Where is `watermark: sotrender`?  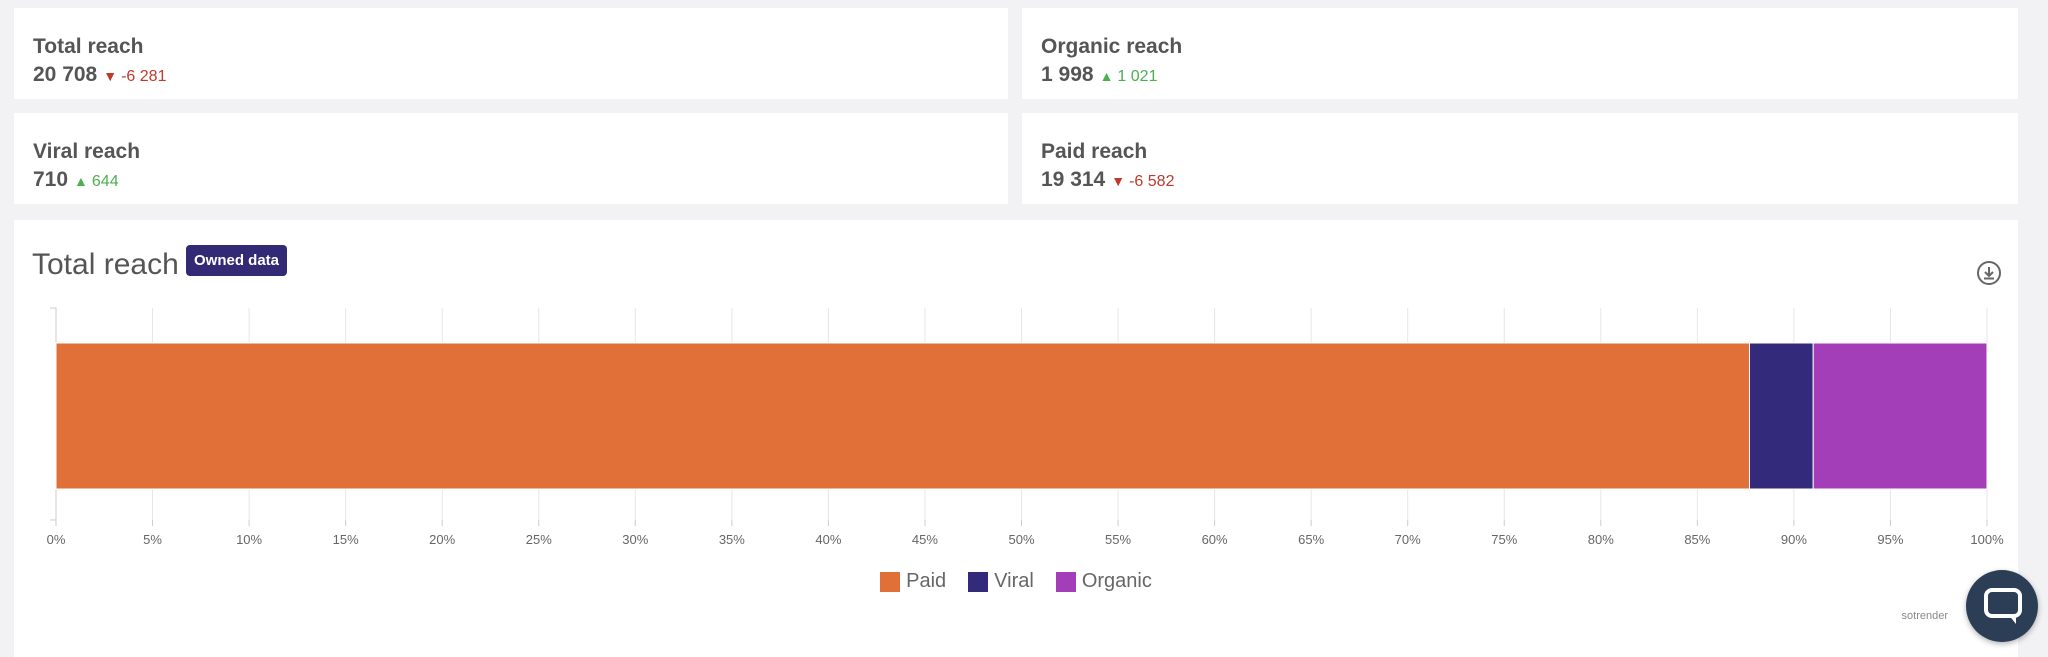 watermark: sotrender is located at coordinates (1924, 616).